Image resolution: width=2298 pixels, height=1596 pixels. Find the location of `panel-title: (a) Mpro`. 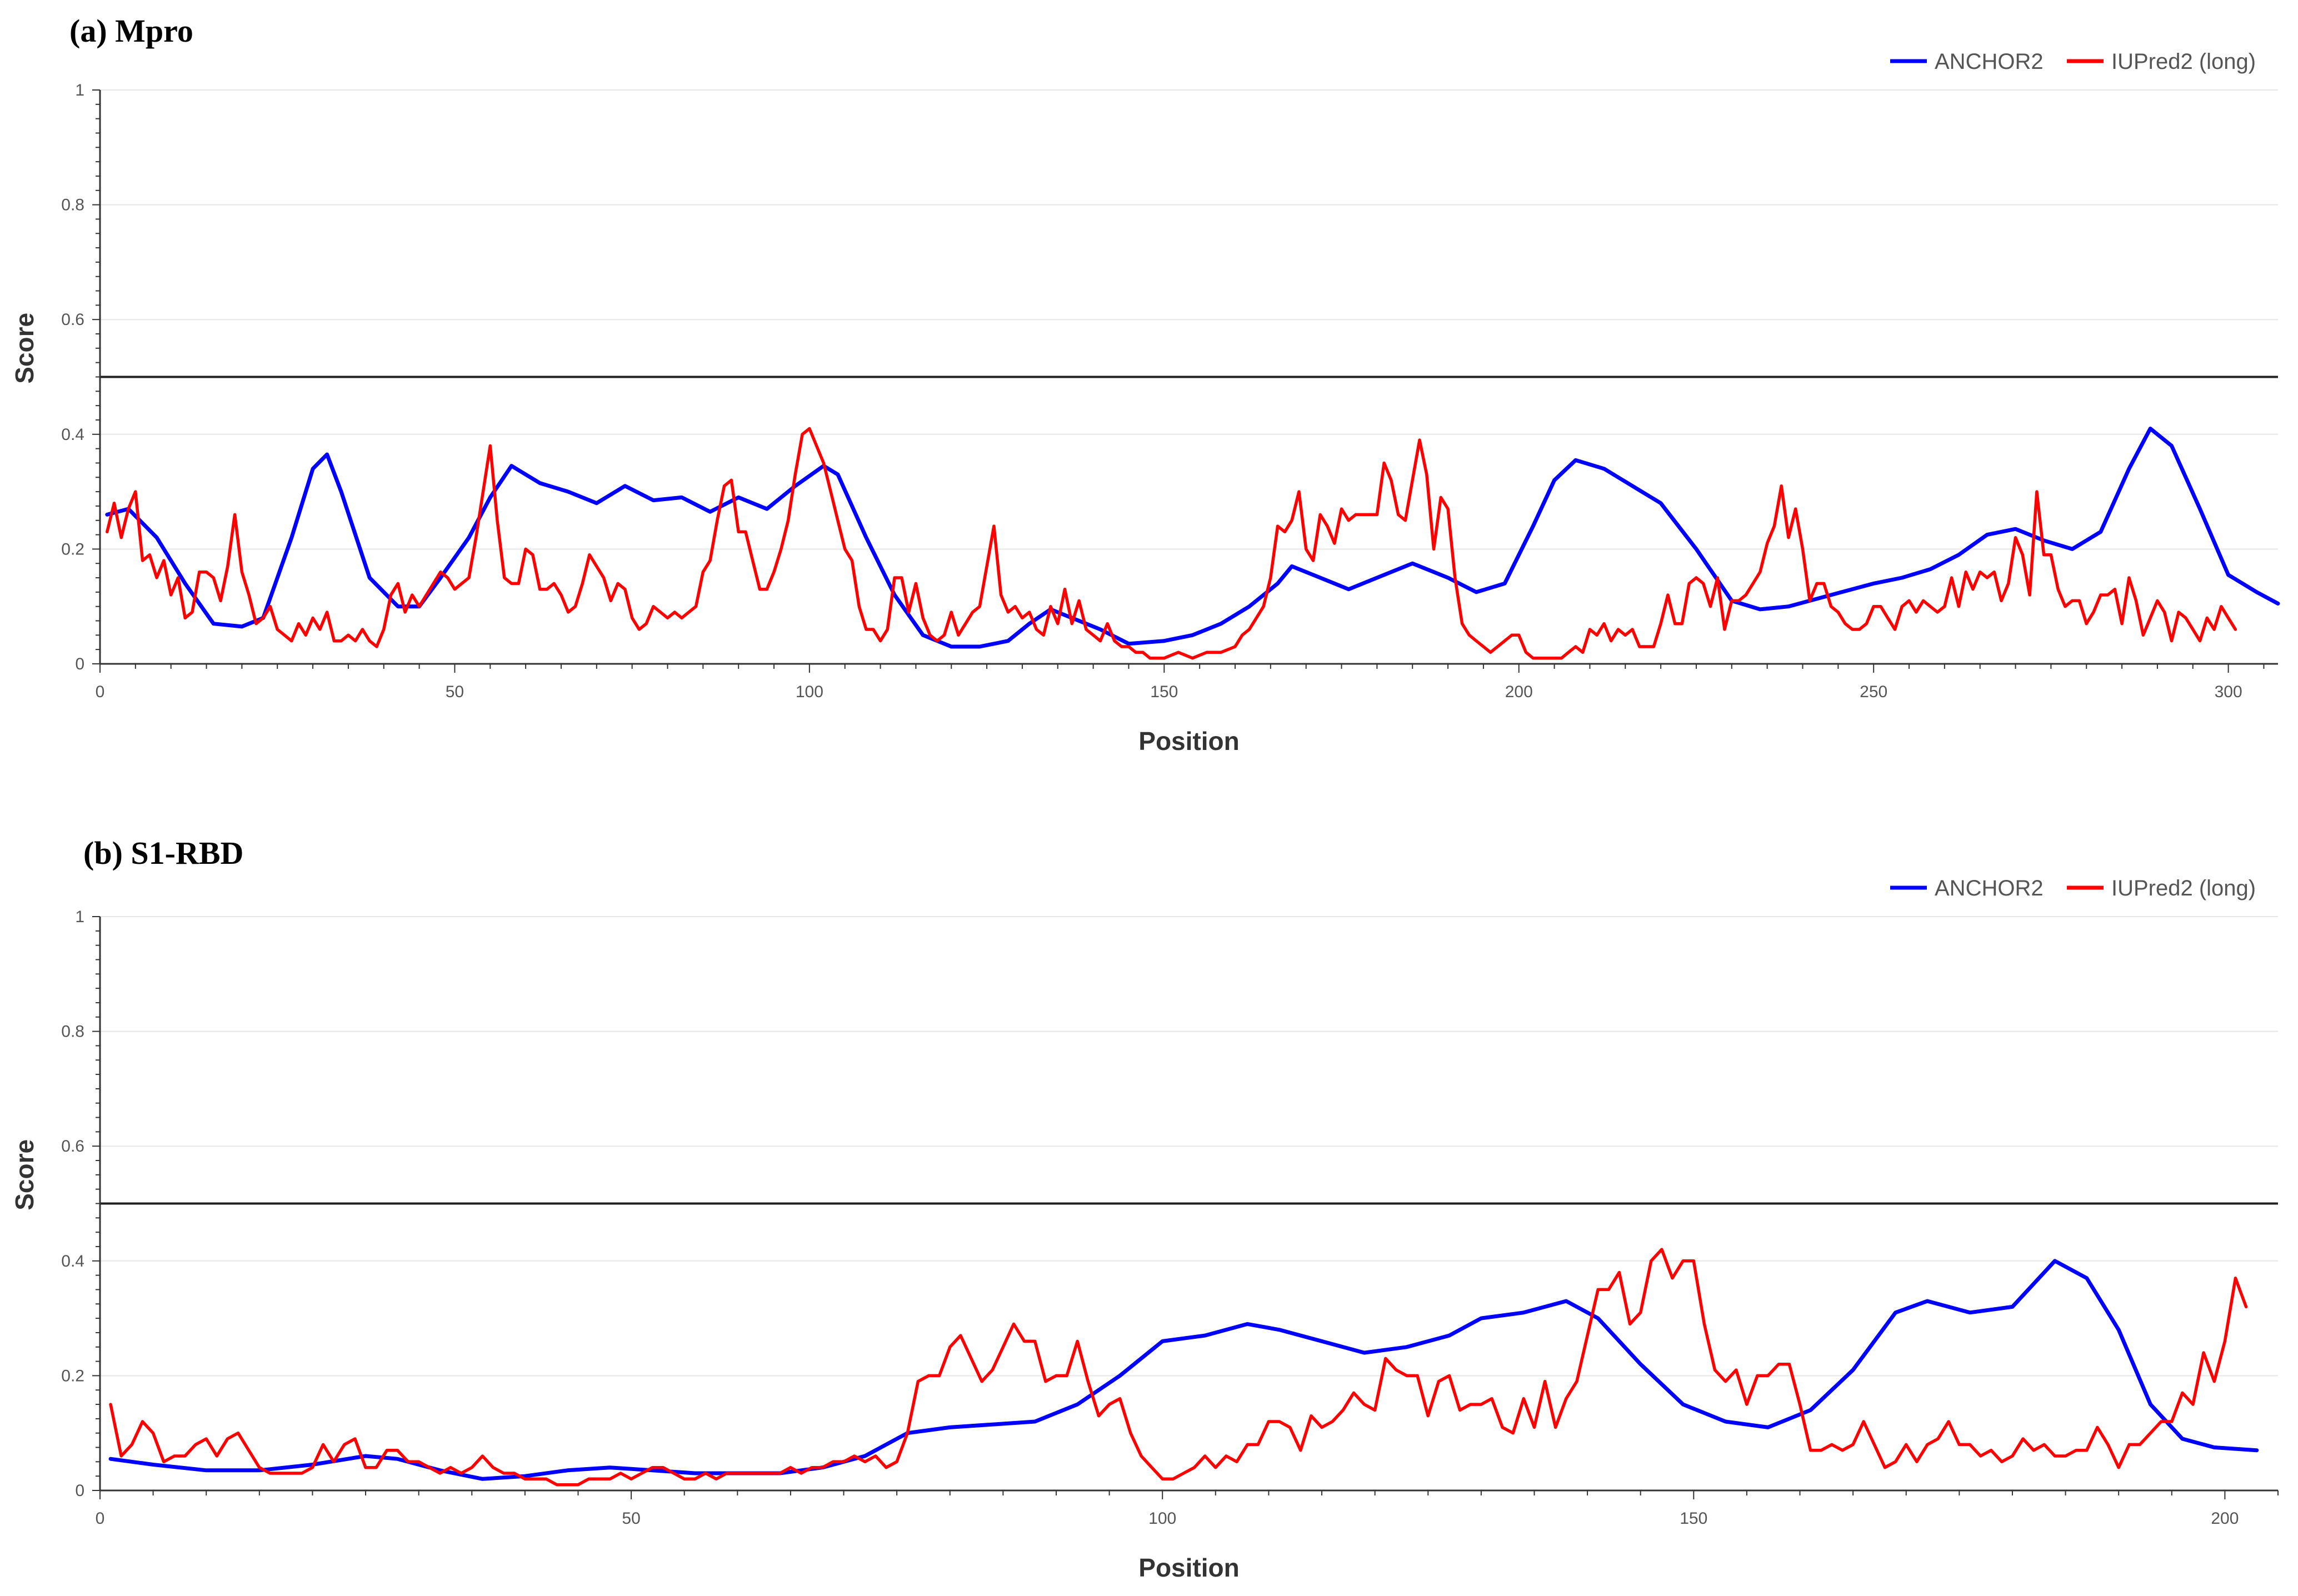

panel-title: (a) Mpro is located at coordinates (131, 31).